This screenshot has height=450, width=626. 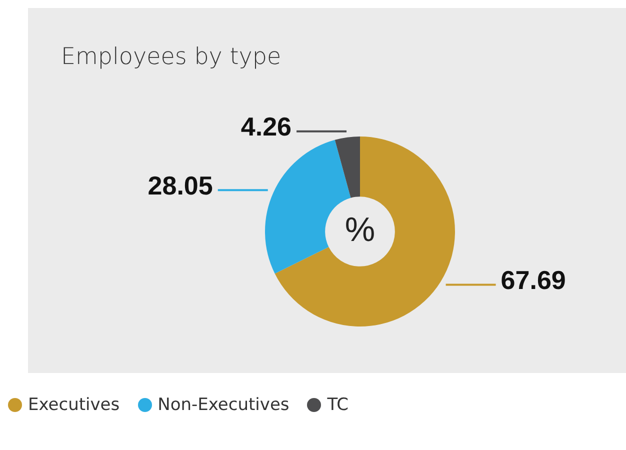 I want to click on legend-label: Non-Executives, so click(x=224, y=405).